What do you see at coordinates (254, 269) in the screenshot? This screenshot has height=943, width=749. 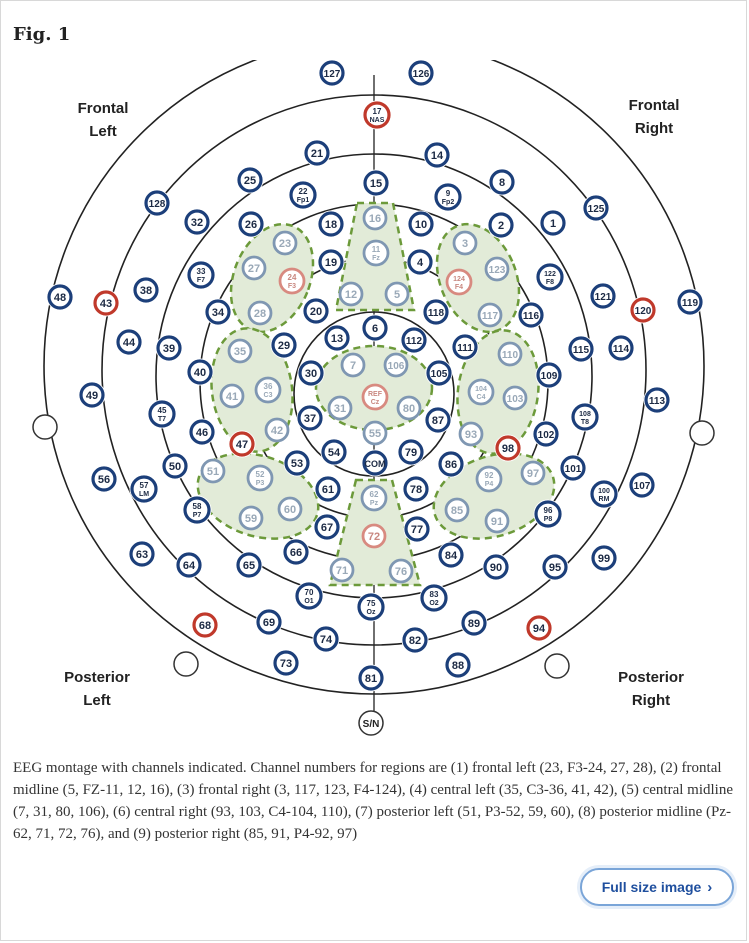 I see `electrode-number: 27` at bounding box center [254, 269].